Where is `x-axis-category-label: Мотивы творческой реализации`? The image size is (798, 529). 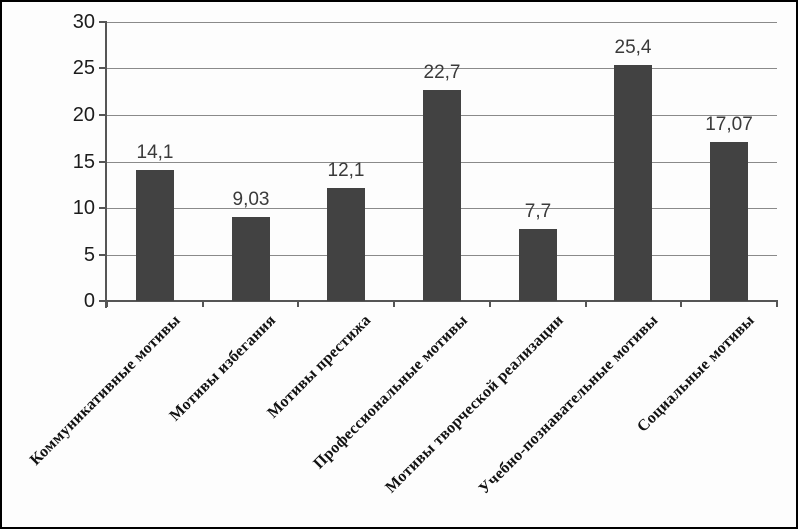
x-axis-category-label: Мотивы творческой реализации is located at coordinates (474, 404).